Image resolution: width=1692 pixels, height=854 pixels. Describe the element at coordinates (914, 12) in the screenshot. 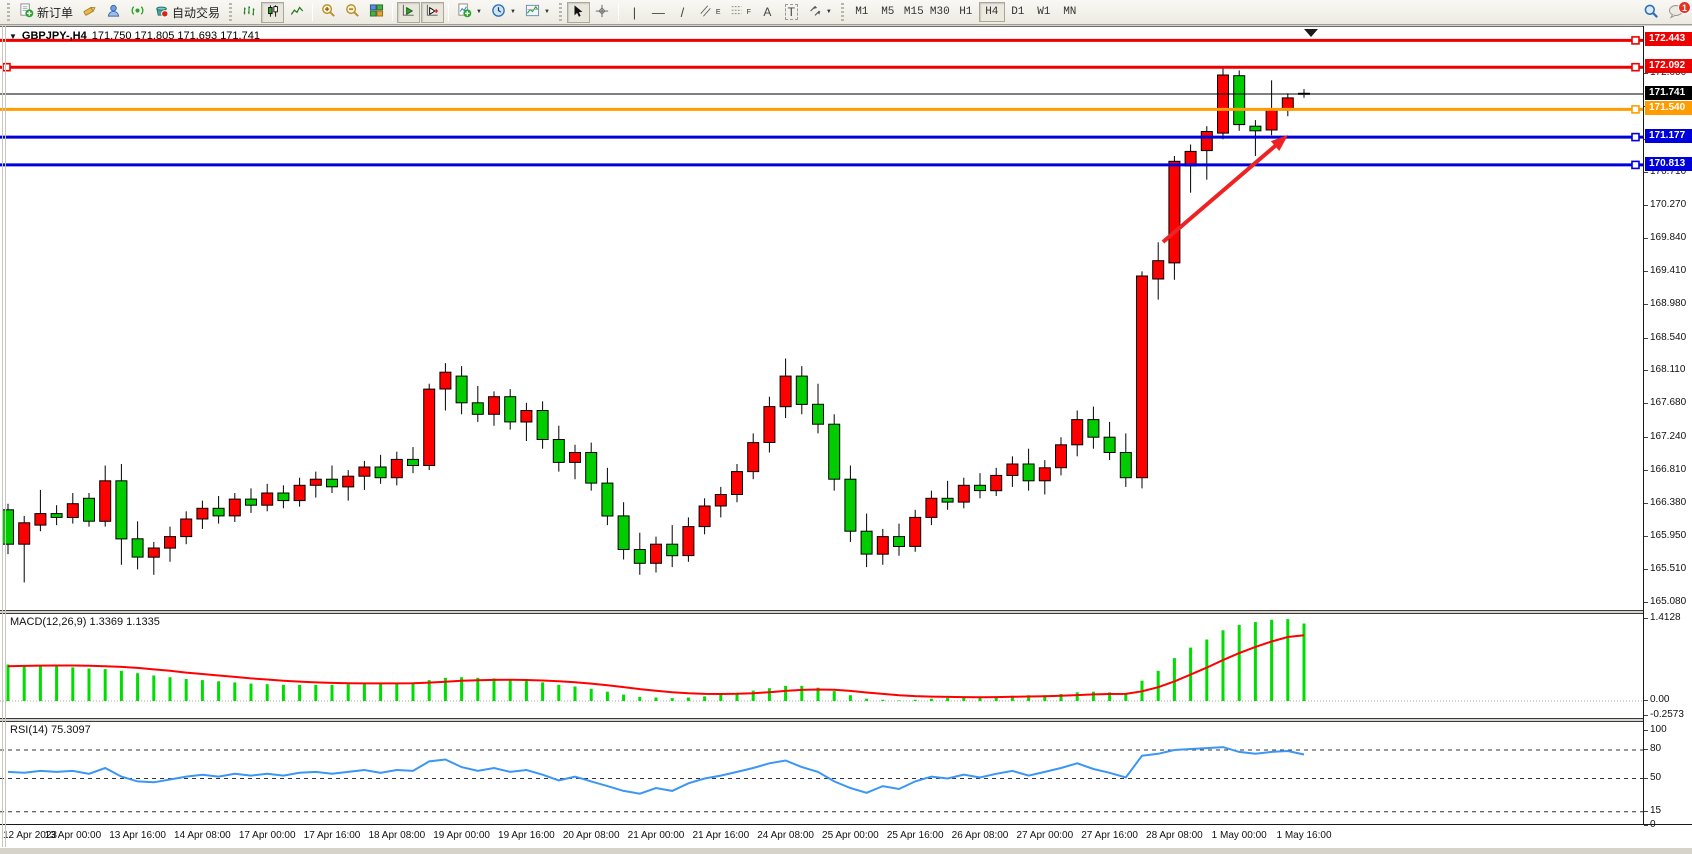

I see `timeframe-button-m15: M15` at that location.